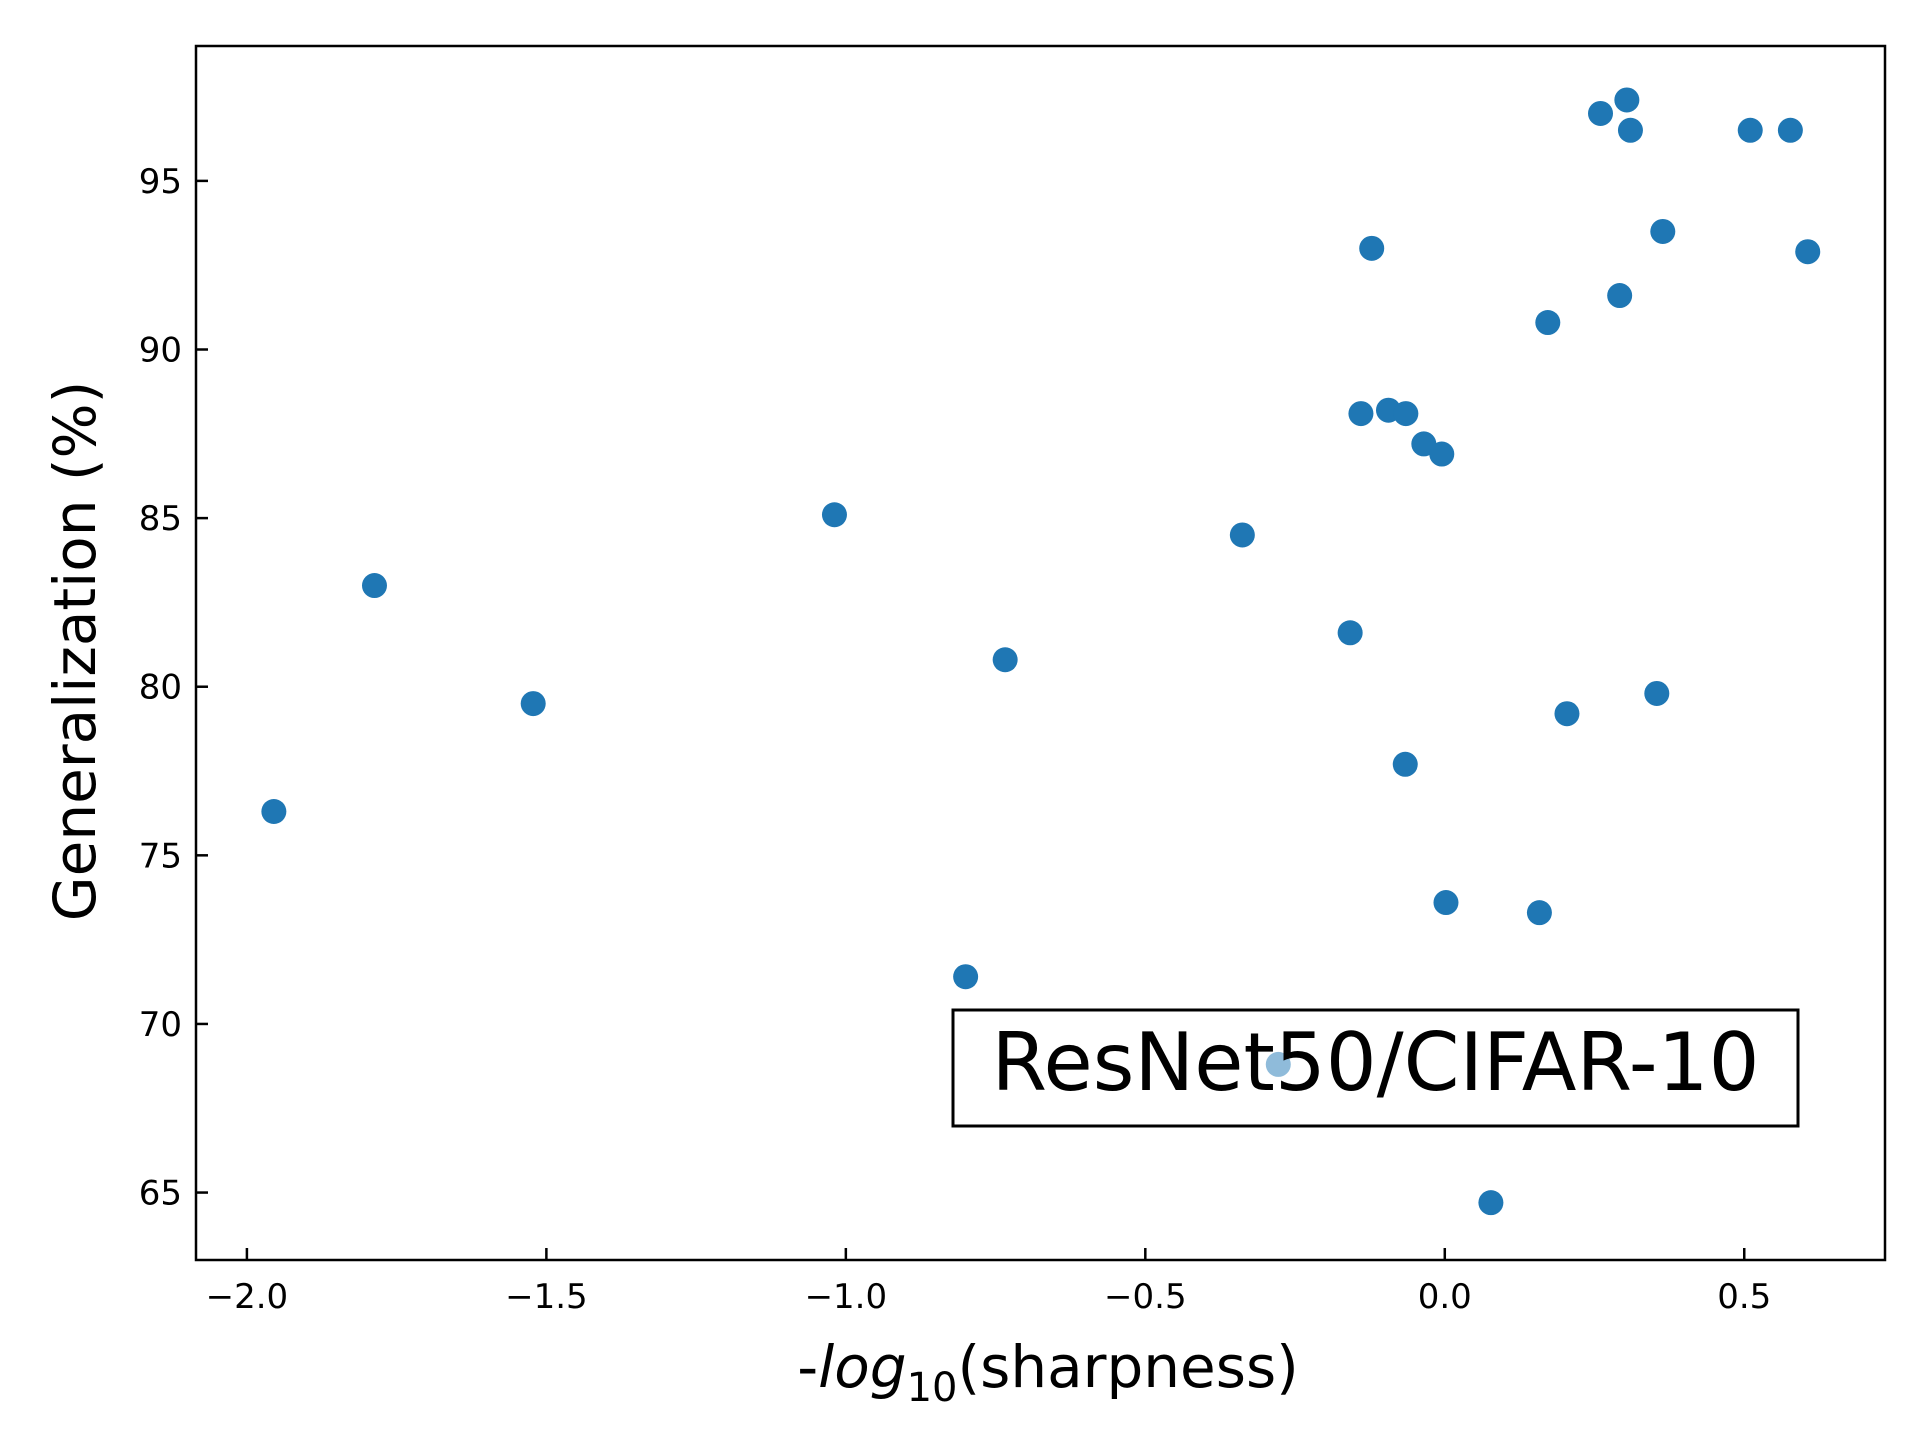  Describe the element at coordinates (247, 1297) in the screenshot. I see `x-tick-label: −2.0` at that location.